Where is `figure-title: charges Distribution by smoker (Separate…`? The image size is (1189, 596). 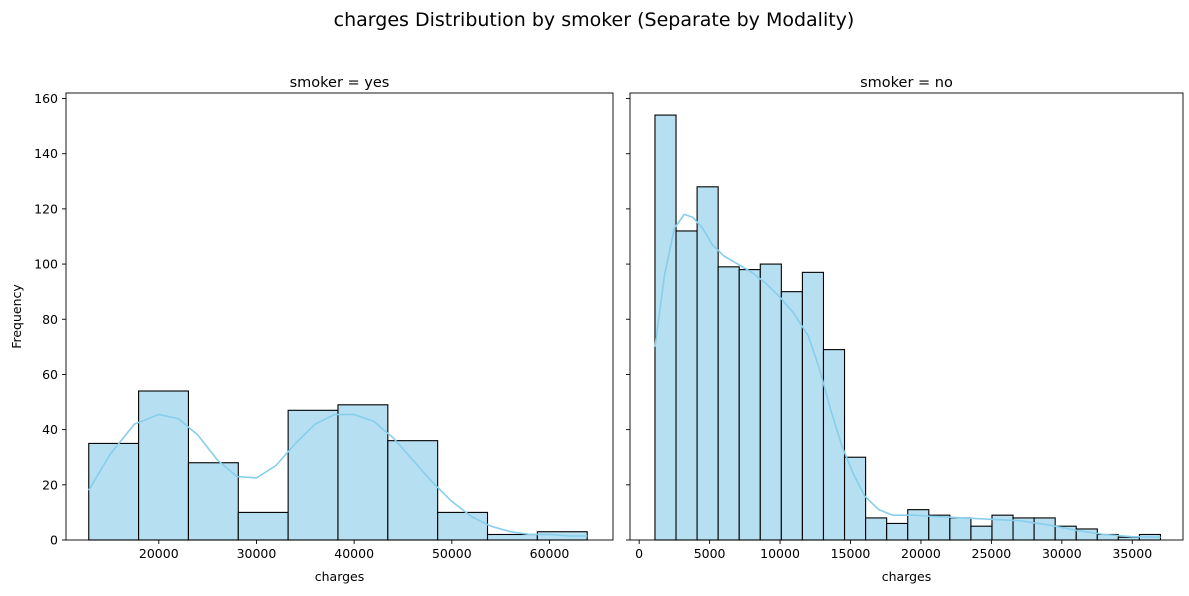
figure-title: charges Distribution by smoker (Separate… is located at coordinates (594, 20).